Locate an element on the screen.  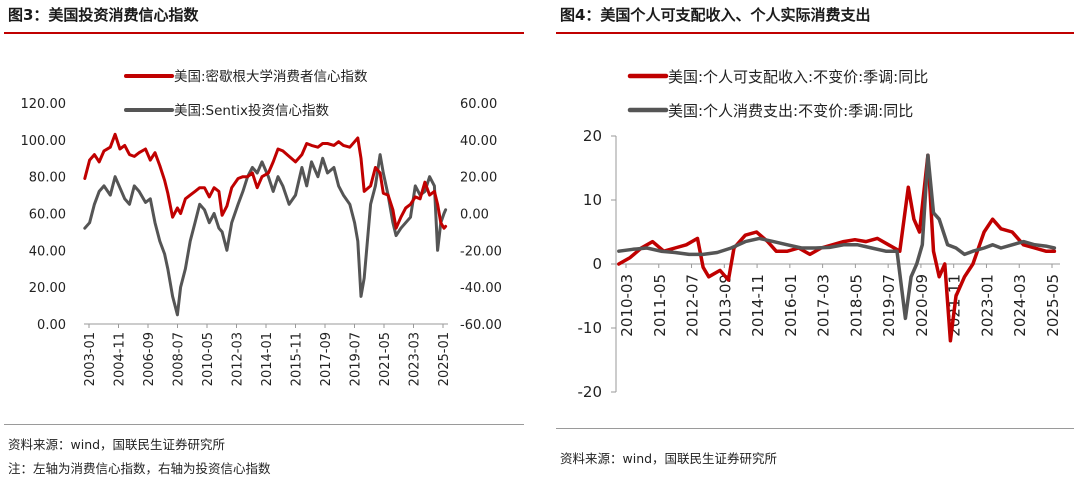
consumer-confidence-line is located at coordinates (265, 181).